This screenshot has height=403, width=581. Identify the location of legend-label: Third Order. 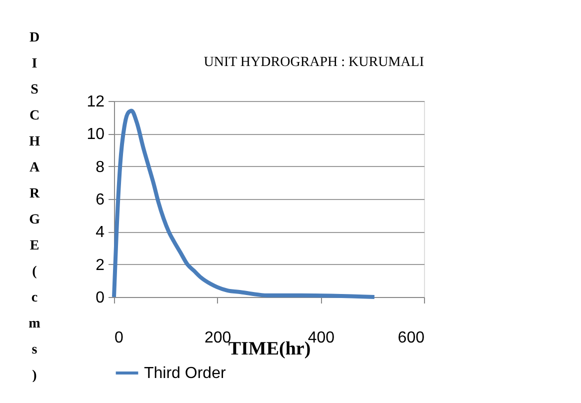
(185, 373).